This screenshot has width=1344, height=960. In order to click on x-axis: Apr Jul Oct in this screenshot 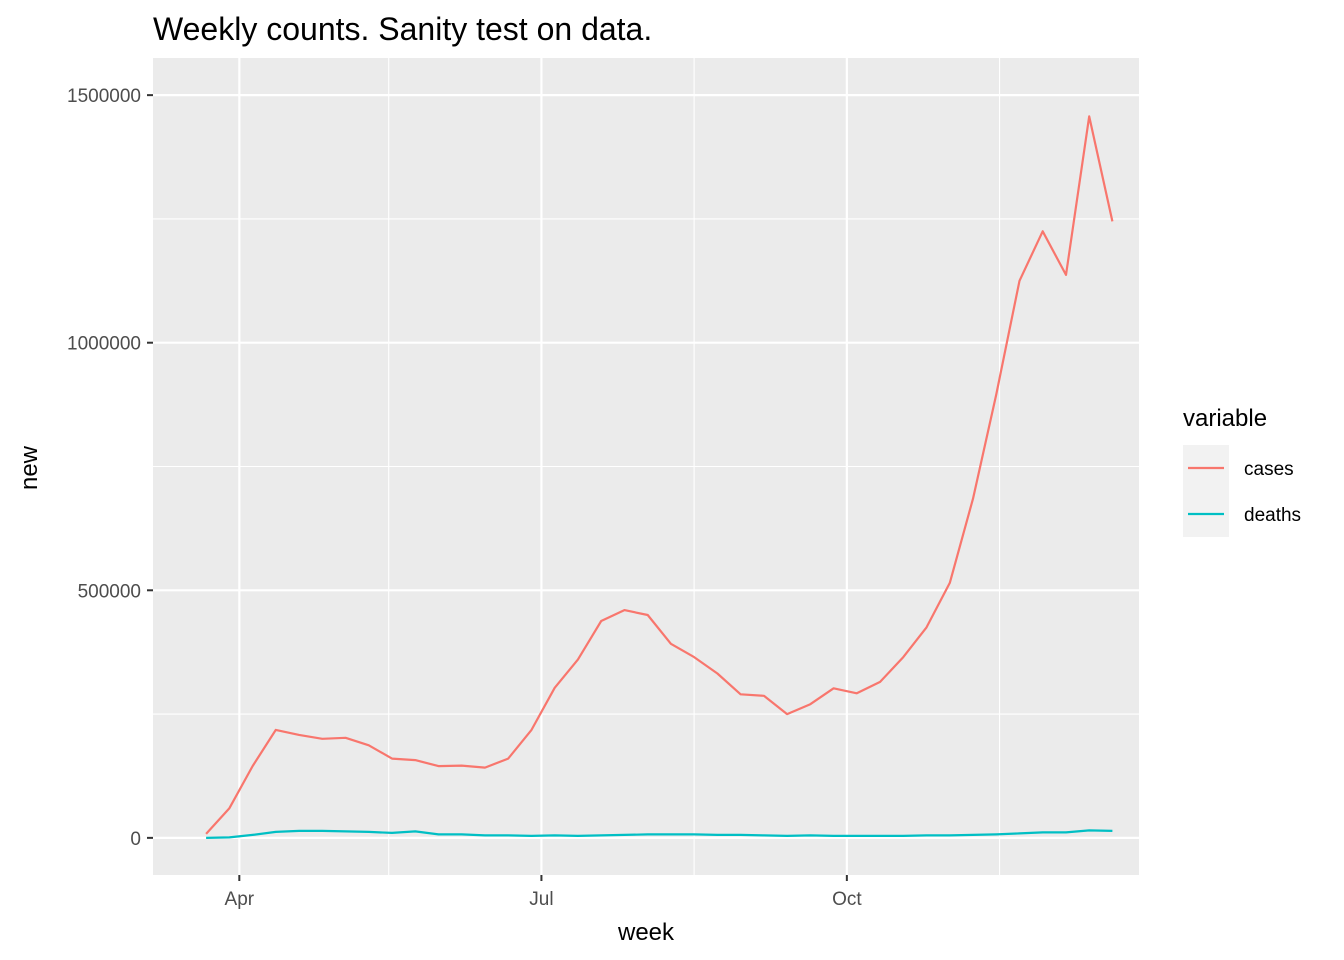, I will do `click(543, 892)`.